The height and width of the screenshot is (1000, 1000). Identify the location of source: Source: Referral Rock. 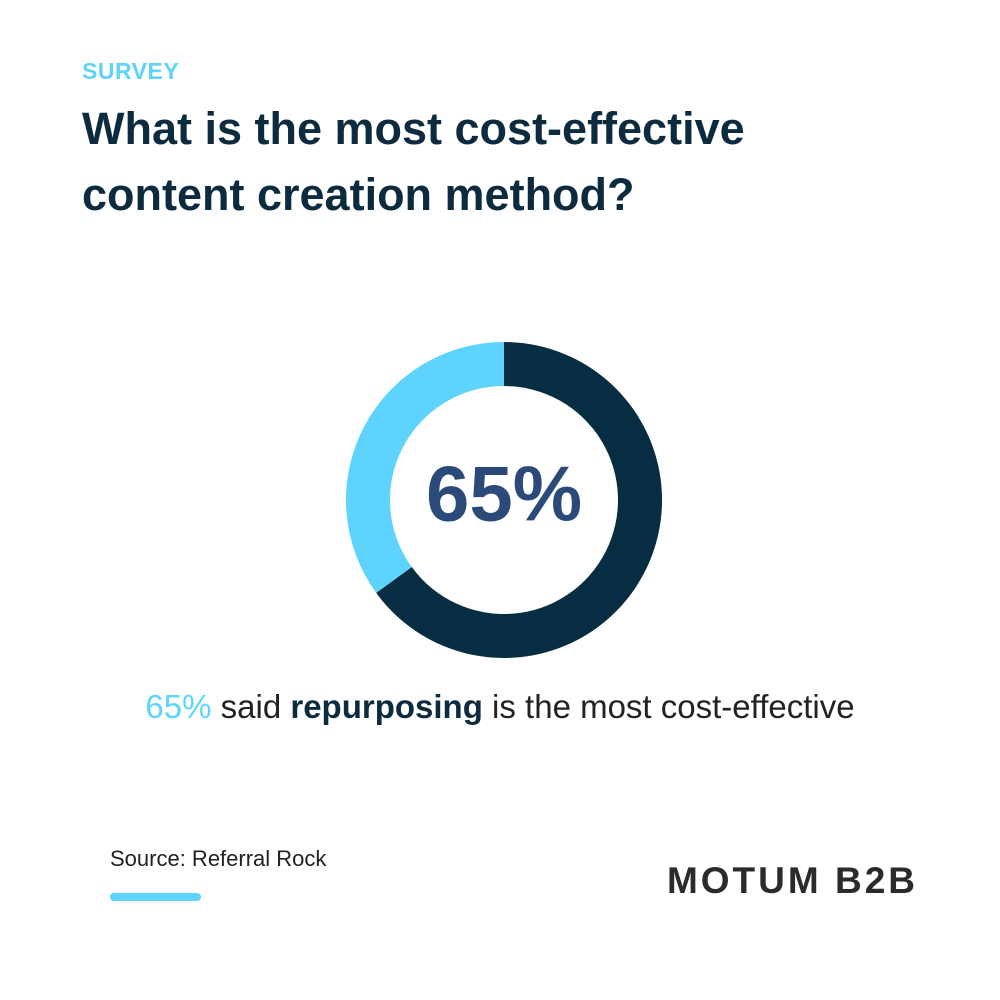
(218, 858).